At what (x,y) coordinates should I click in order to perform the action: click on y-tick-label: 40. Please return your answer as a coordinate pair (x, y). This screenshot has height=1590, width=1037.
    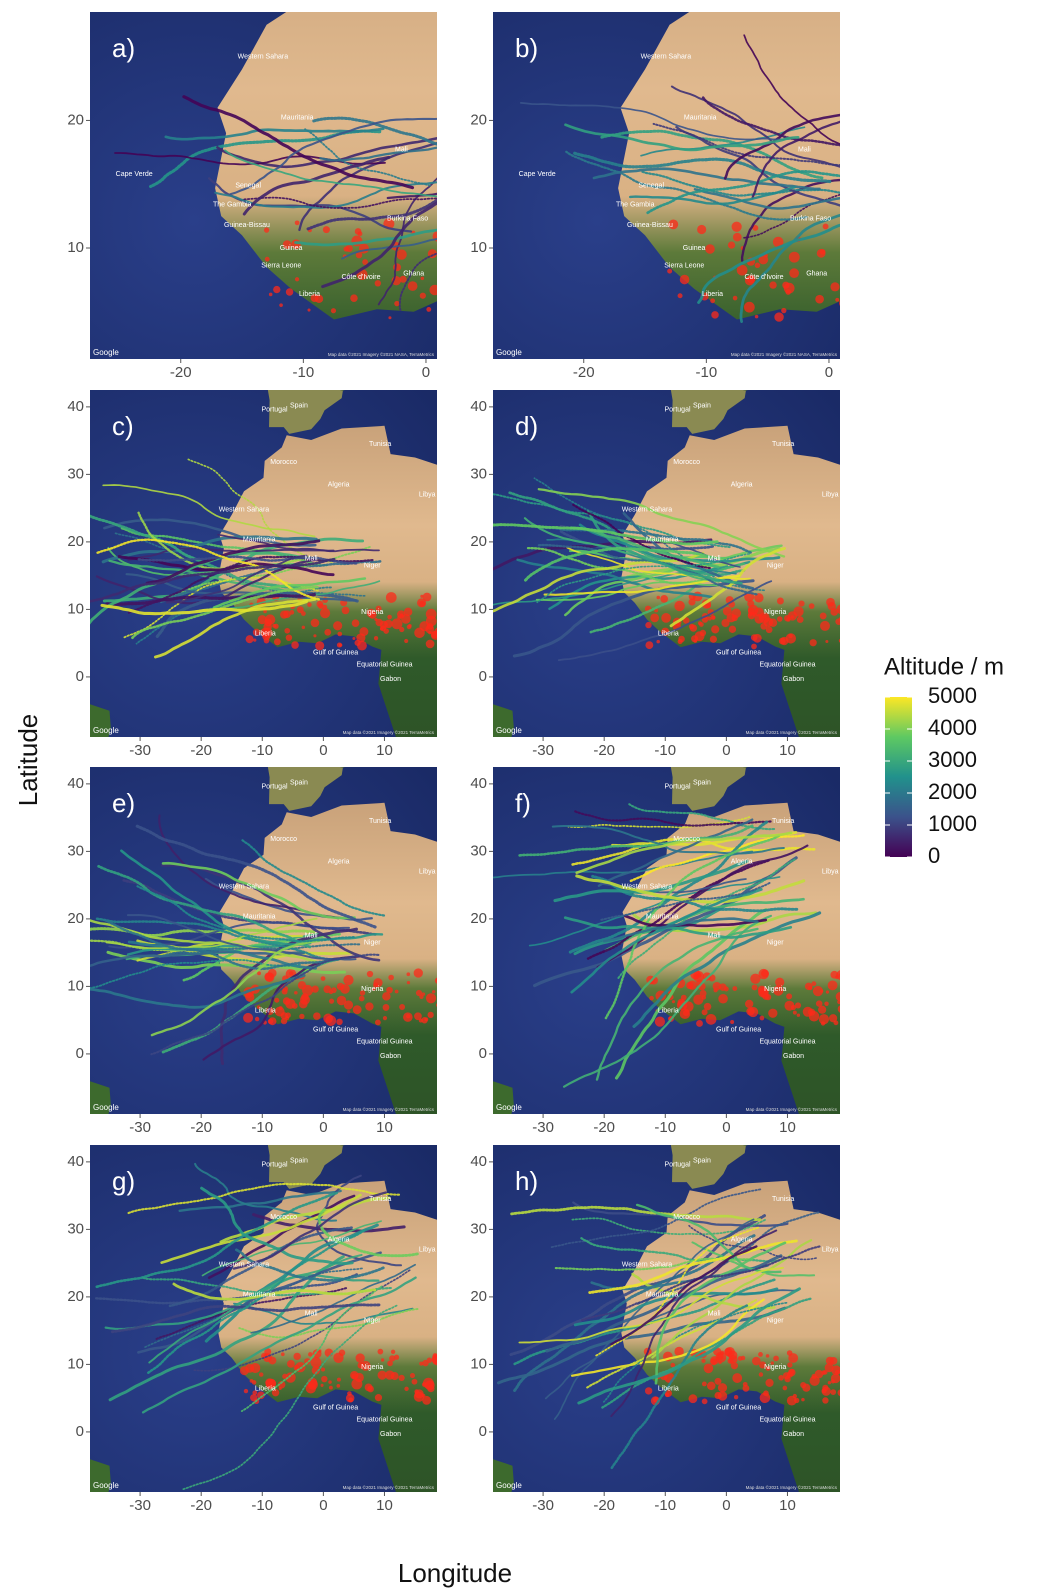
    Looking at the image, I should click on (75, 406).